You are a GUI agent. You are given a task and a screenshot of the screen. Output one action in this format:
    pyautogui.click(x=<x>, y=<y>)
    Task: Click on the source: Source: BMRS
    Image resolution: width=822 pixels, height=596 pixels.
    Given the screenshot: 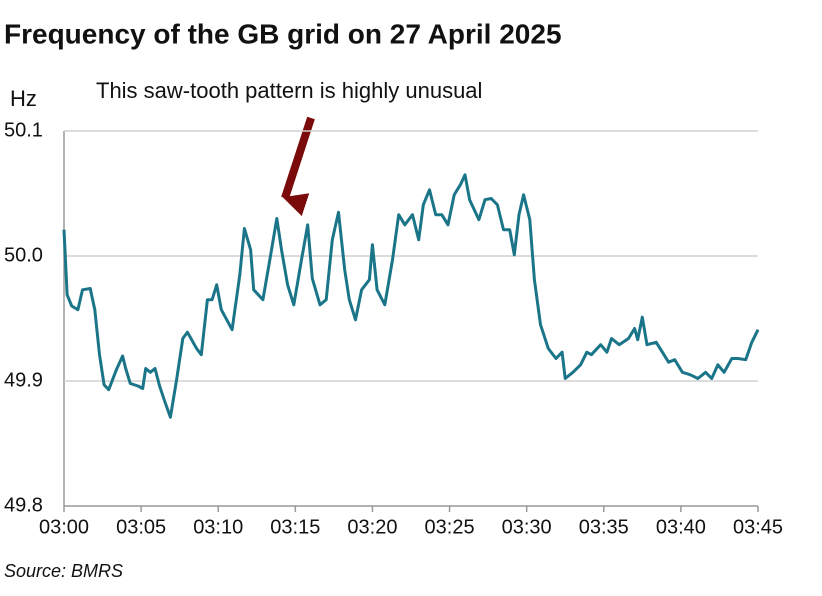 What is the action you would take?
    pyautogui.click(x=63, y=571)
    